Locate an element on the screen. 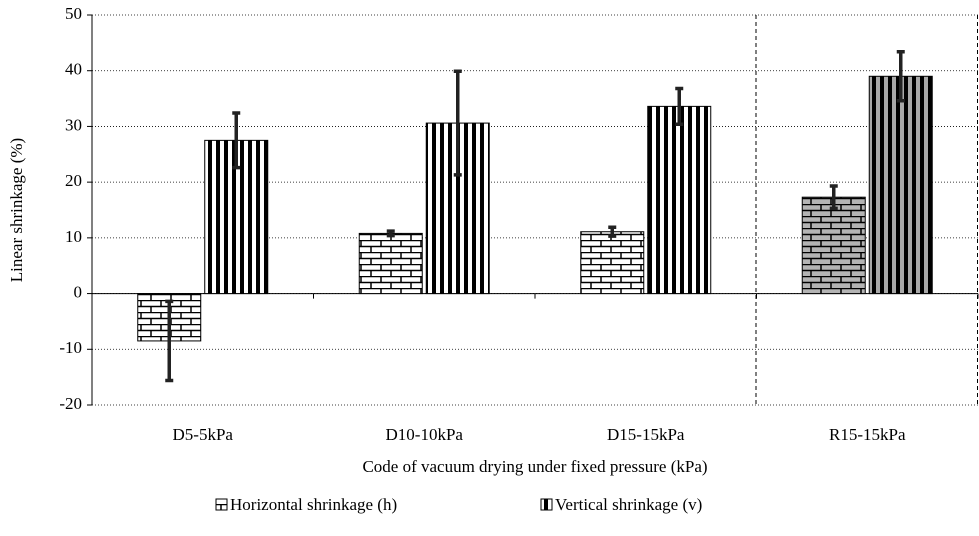 The image size is (979, 536). y-tick-label: 20 is located at coordinates (73, 180).